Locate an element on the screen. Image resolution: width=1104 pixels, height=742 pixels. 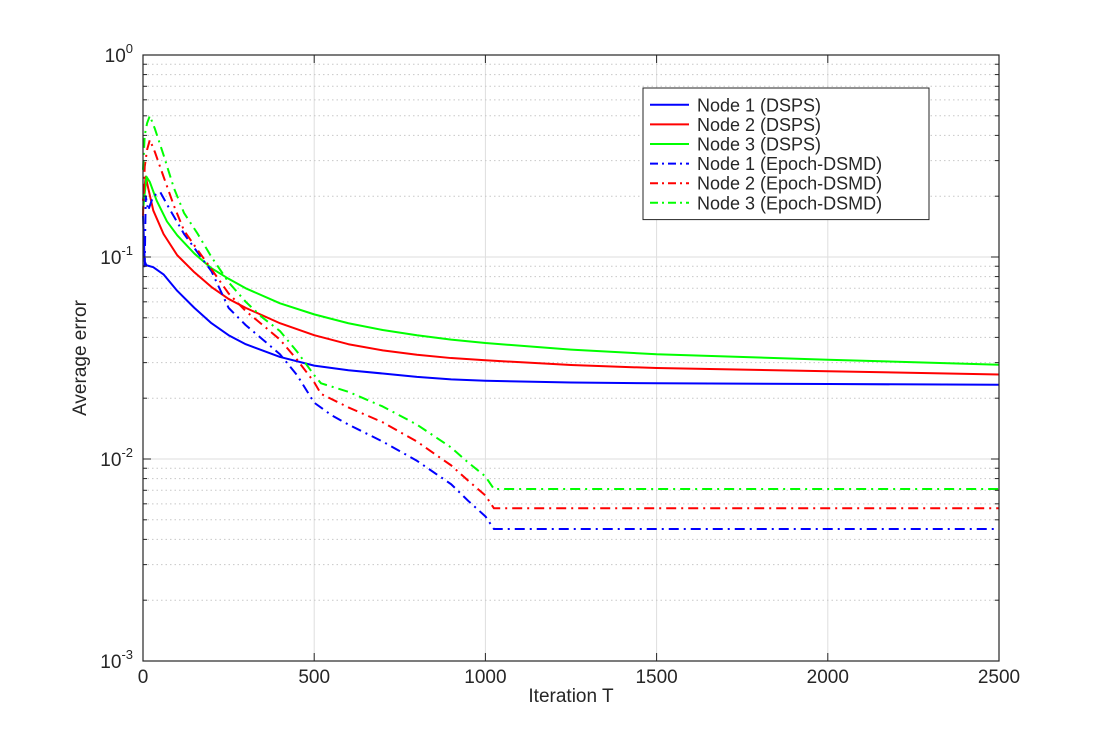
y-tick-label: 10⁻¹ is located at coordinates (116, 256).